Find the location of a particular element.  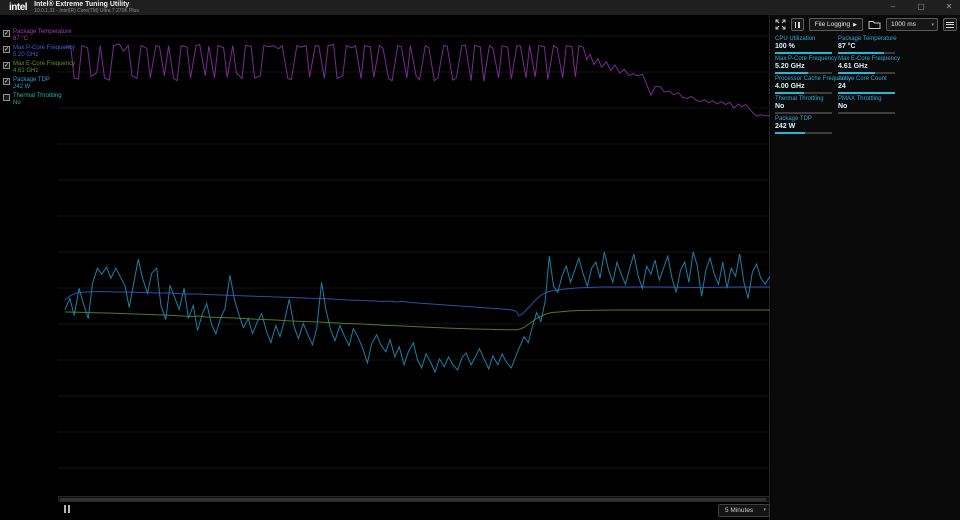

legend-value: No is located at coordinates (17, 103).